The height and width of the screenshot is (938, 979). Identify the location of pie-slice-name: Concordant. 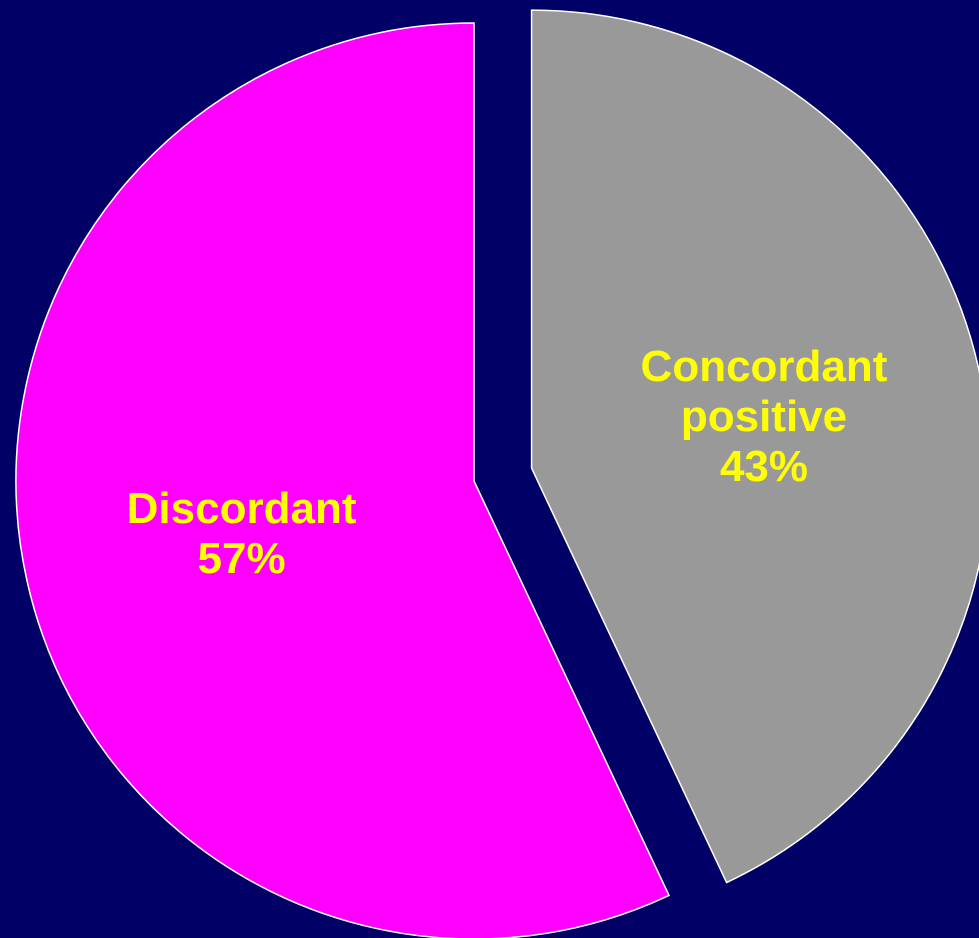
(764, 366).